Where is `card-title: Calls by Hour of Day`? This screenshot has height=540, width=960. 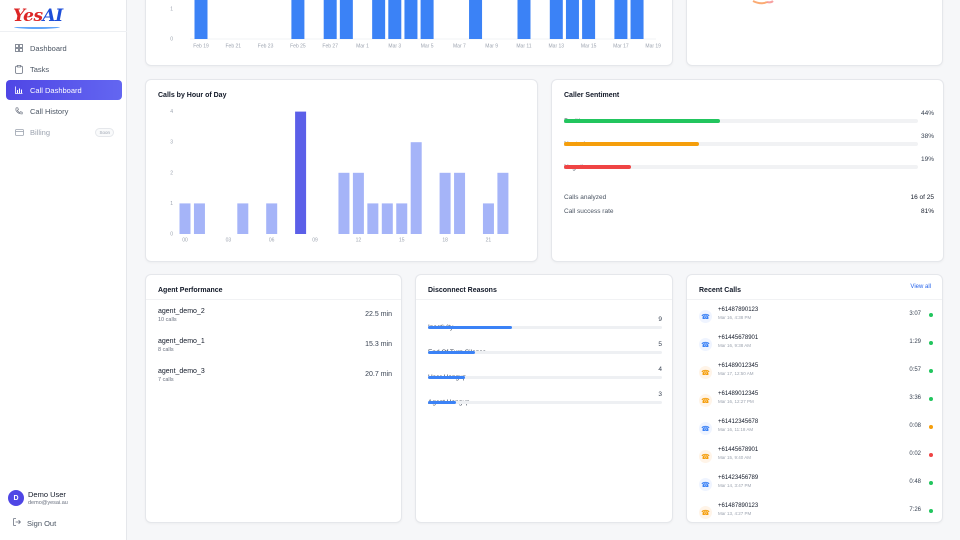
card-title: Calls by Hour of Day is located at coordinates (192, 95).